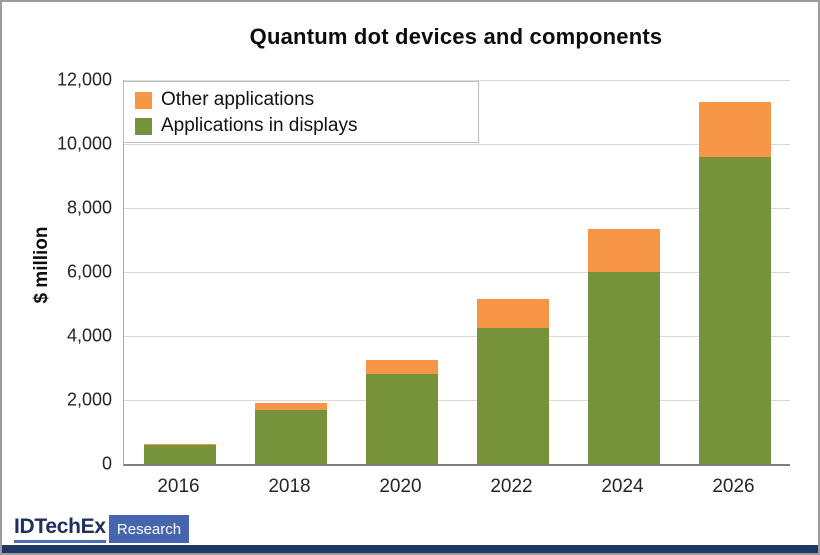  Describe the element at coordinates (734, 129) in the screenshot. I see `bar-2026-other-applications` at that location.